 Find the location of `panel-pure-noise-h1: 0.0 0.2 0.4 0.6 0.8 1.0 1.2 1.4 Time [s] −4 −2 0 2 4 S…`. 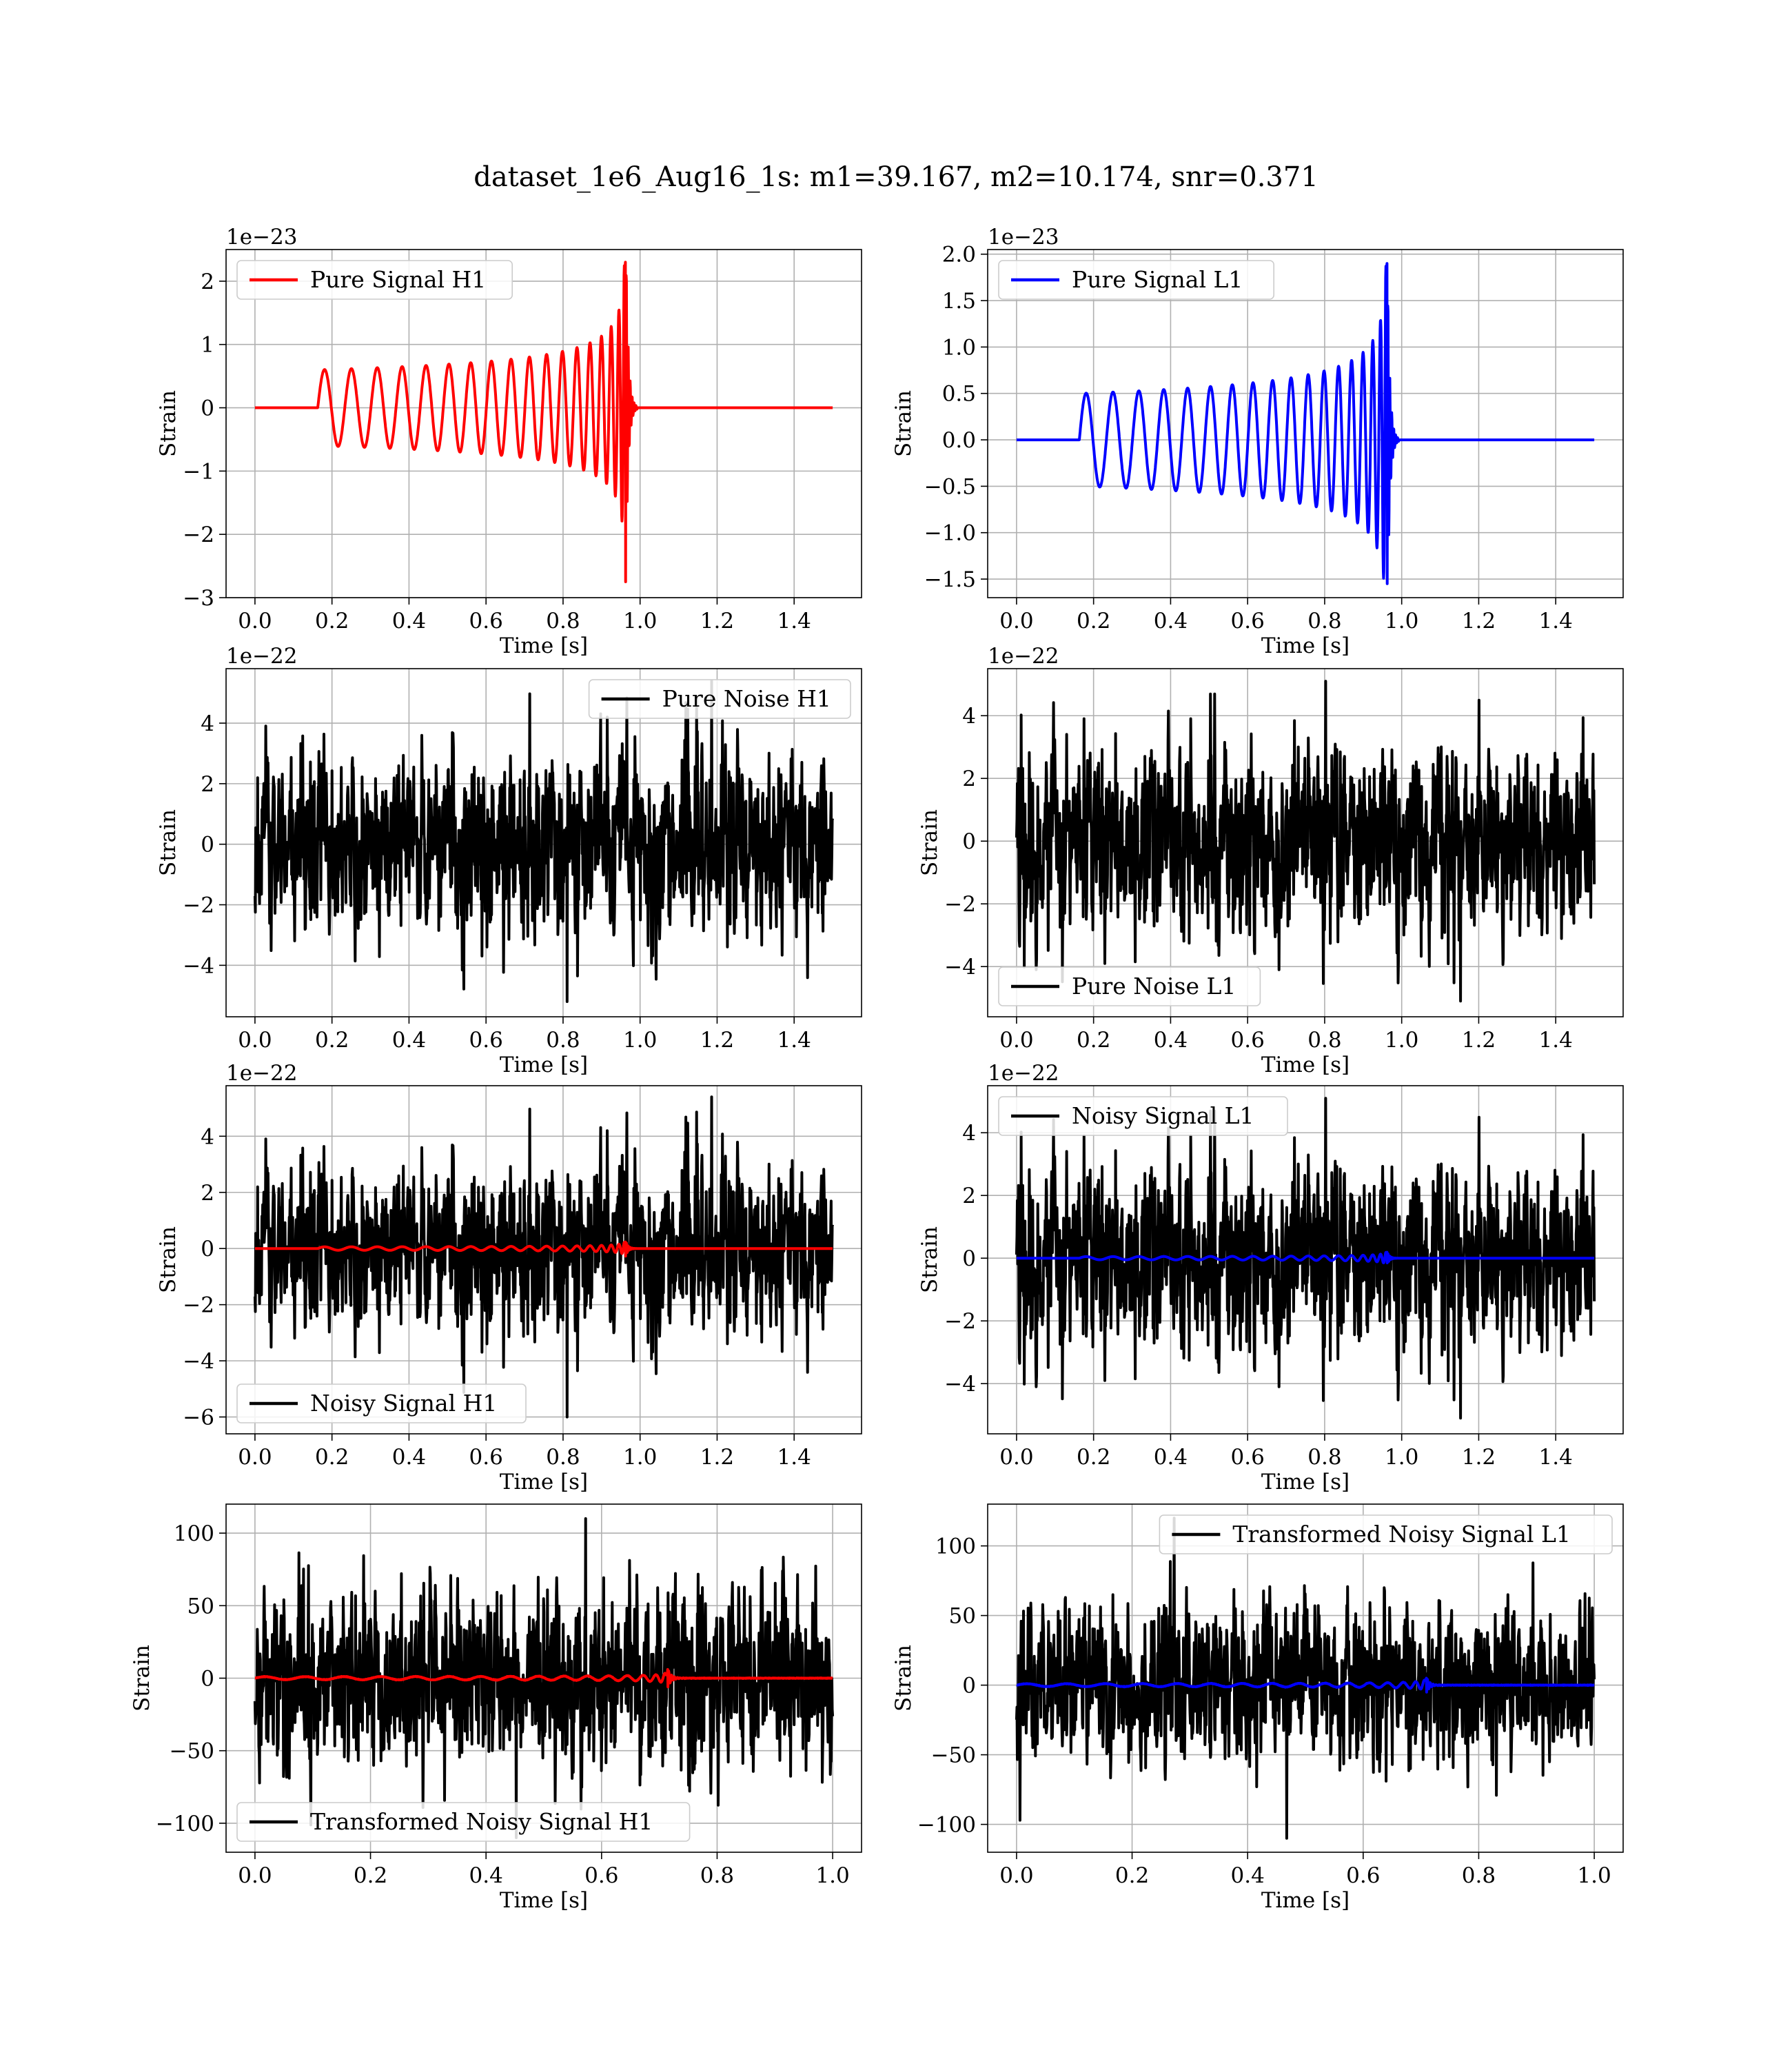

panel-pure-noise-h1: 0.0 0.2 0.4 0.6 0.8 1.0 1.2 1.4 Time [s] −4 −2 0 2 4 S… is located at coordinates (509, 861).